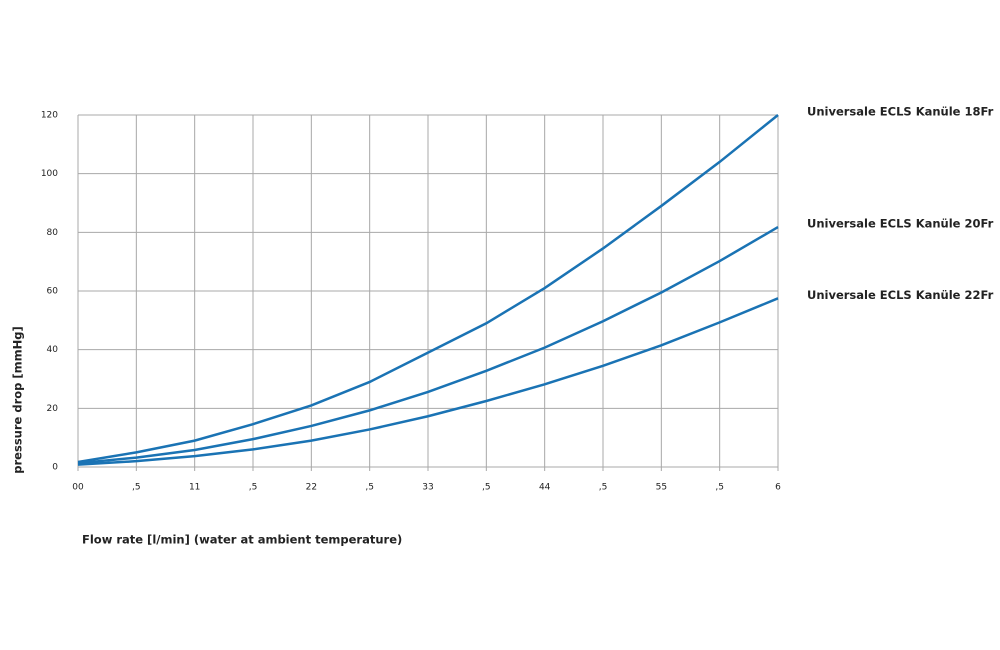 This screenshot has height=650, width=1000. Describe the element at coordinates (78, 488) in the screenshot. I see `x-tick-label: 00` at that location.